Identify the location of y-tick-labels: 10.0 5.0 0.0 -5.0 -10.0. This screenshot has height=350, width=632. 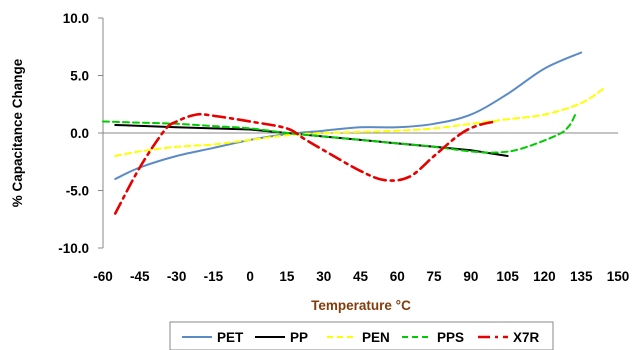
(73, 133).